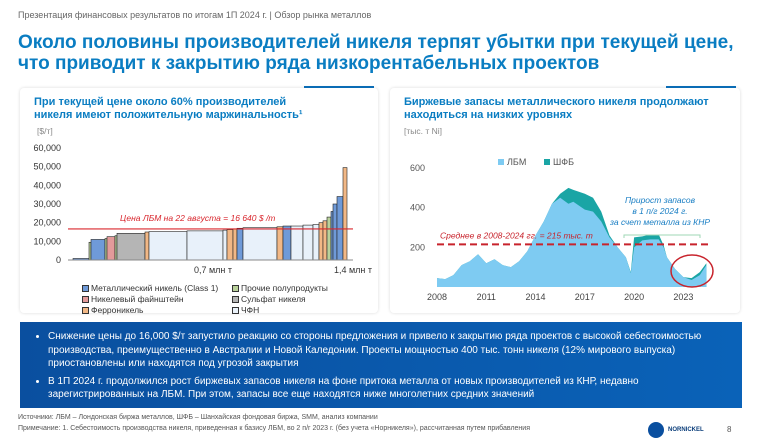 This screenshot has height=446, width=758. Describe the element at coordinates (417, 247) in the screenshot. I see `y-tick-label: 200` at that location.